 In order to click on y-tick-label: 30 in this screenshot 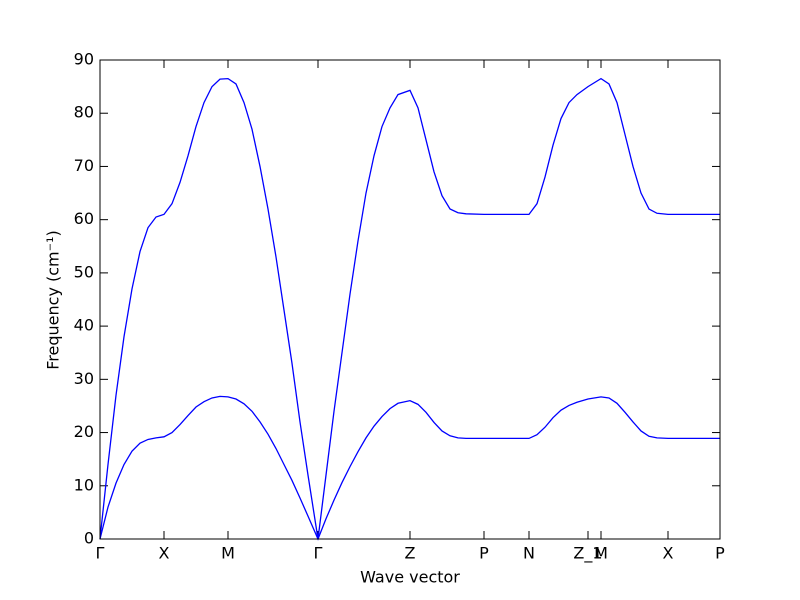, I will do `click(84, 378)`.